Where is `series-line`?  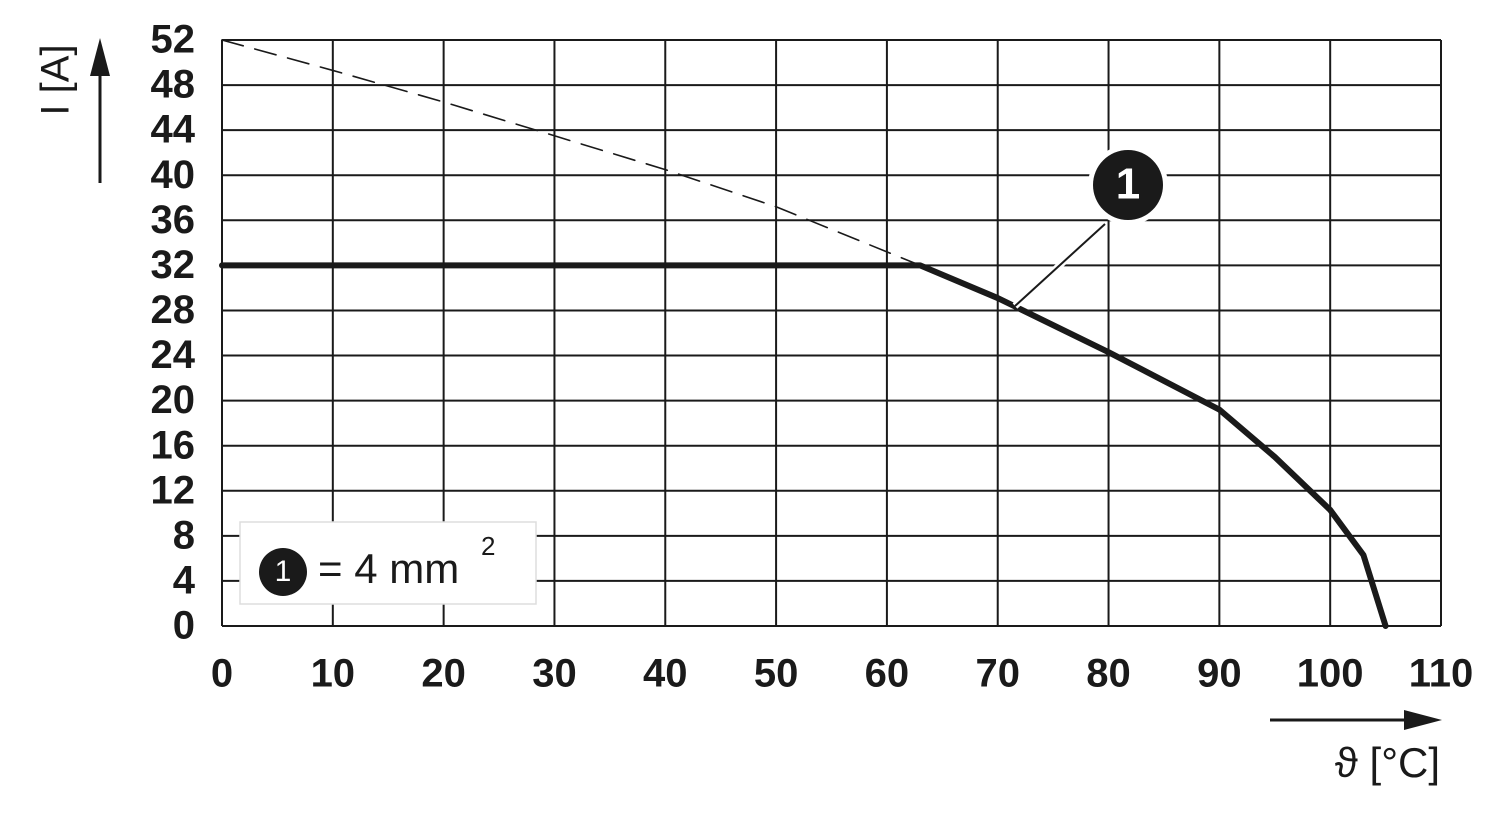
series-line is located at coordinates (571, 153).